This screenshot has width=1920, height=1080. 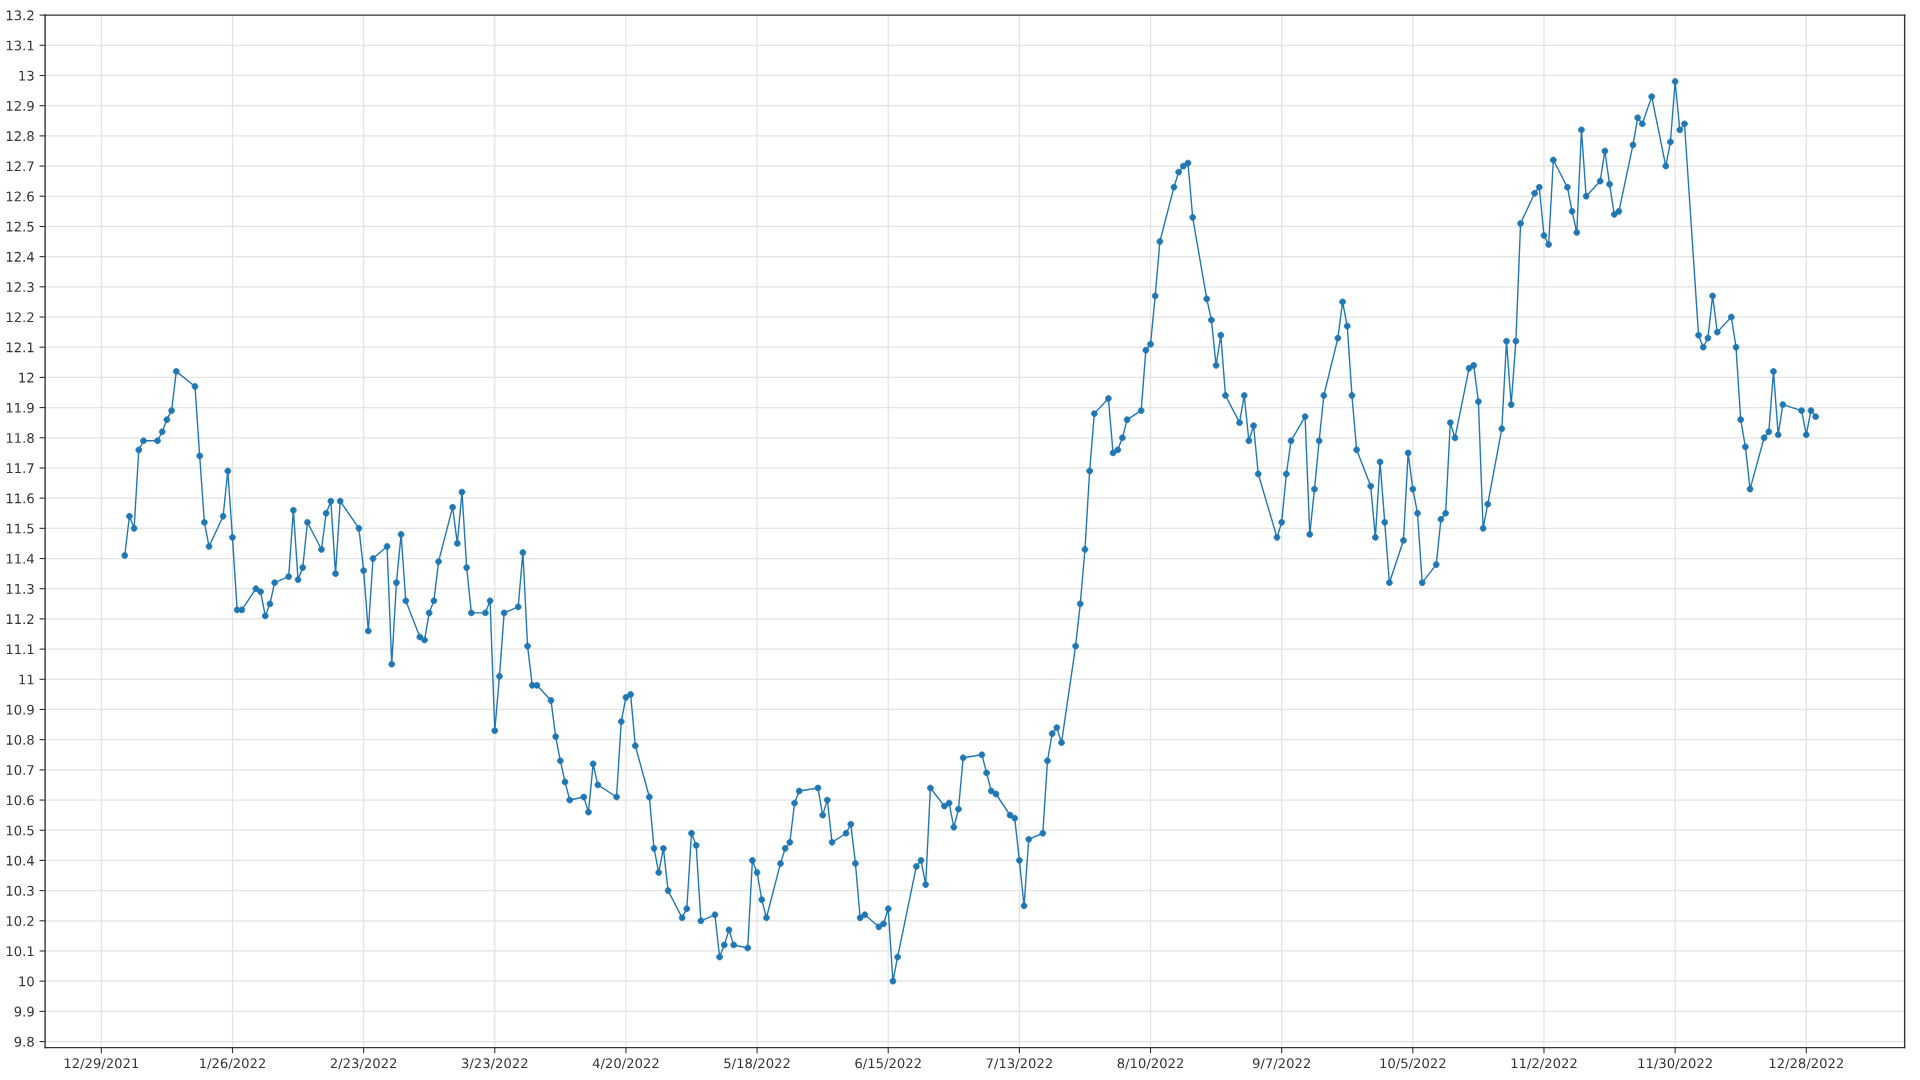 What do you see at coordinates (625, 1064) in the screenshot?
I see `x-tick-label: 4/20/2022` at bounding box center [625, 1064].